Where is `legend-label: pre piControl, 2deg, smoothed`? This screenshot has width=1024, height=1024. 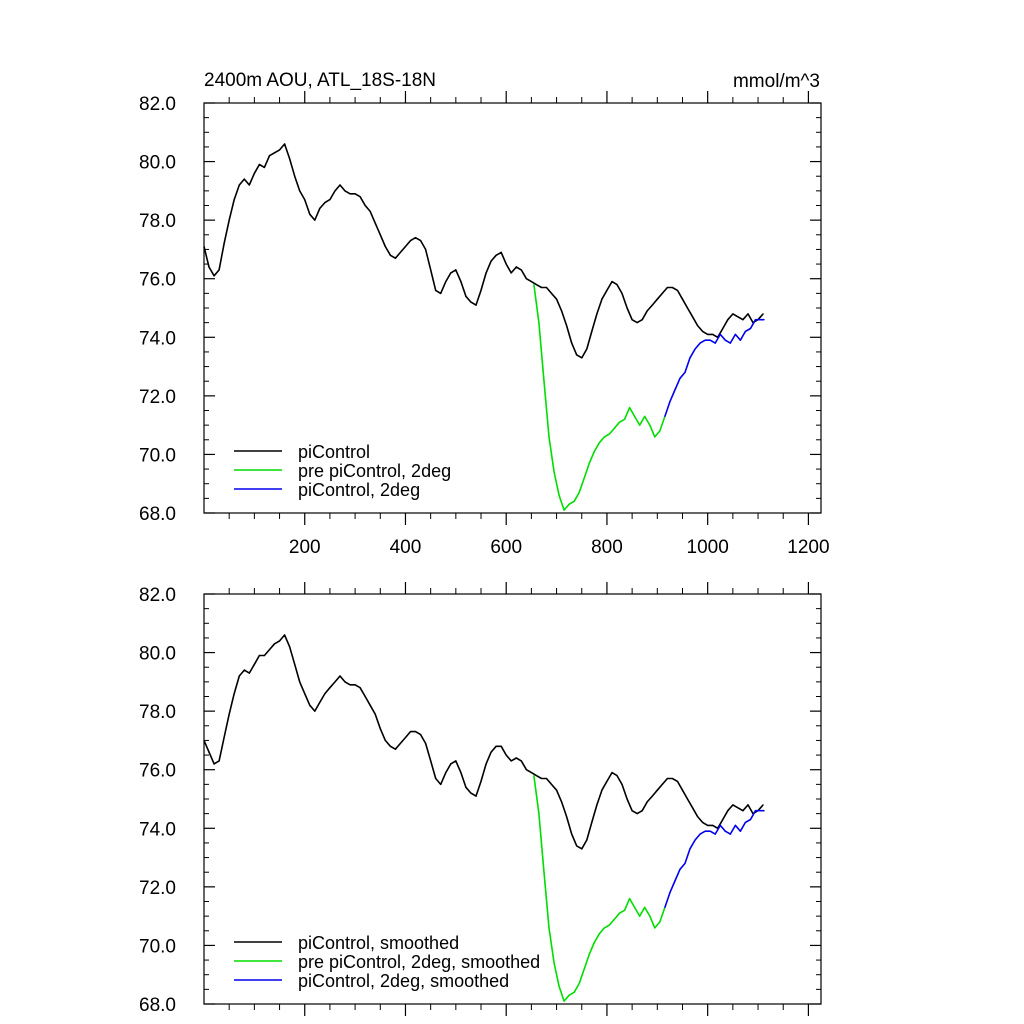
legend-label: pre piControl, 2deg, smoothed is located at coordinates (419, 962).